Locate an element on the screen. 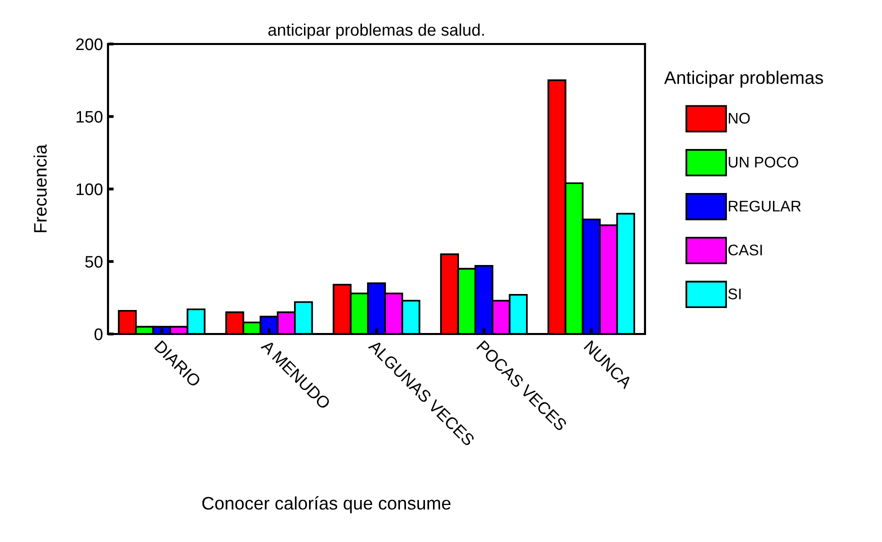 Image resolution: width=882 pixels, height=542 pixels. legend-label: UN POCO is located at coordinates (763, 162).